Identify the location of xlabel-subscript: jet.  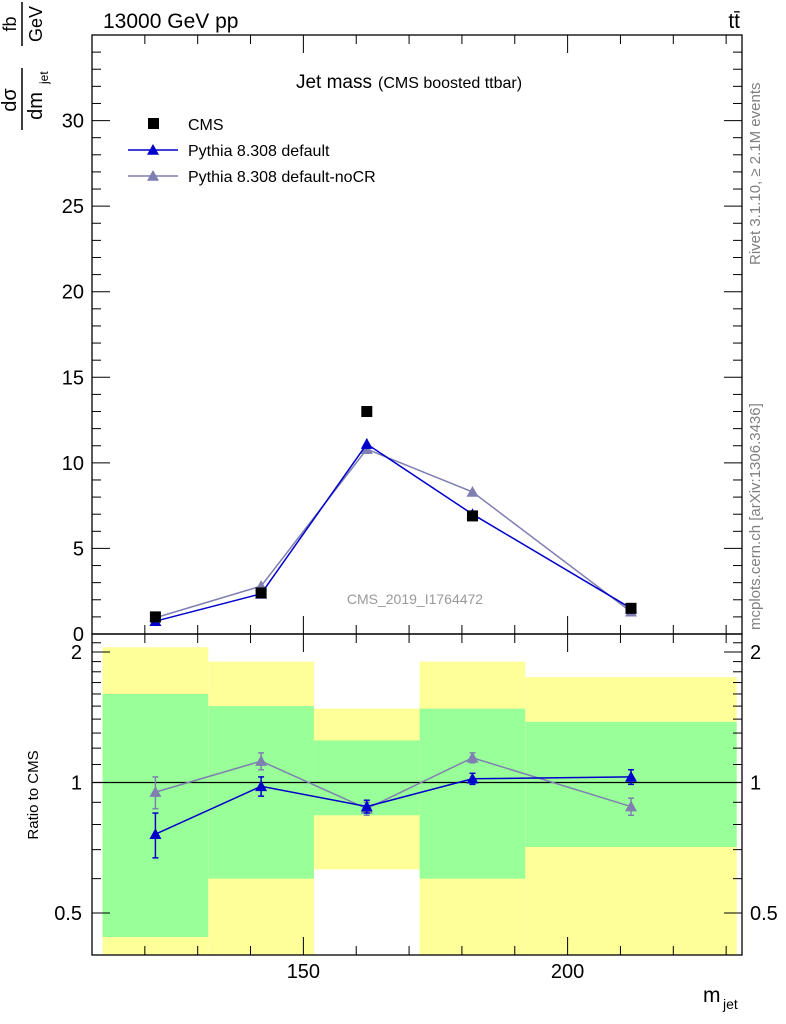
(730, 1004).